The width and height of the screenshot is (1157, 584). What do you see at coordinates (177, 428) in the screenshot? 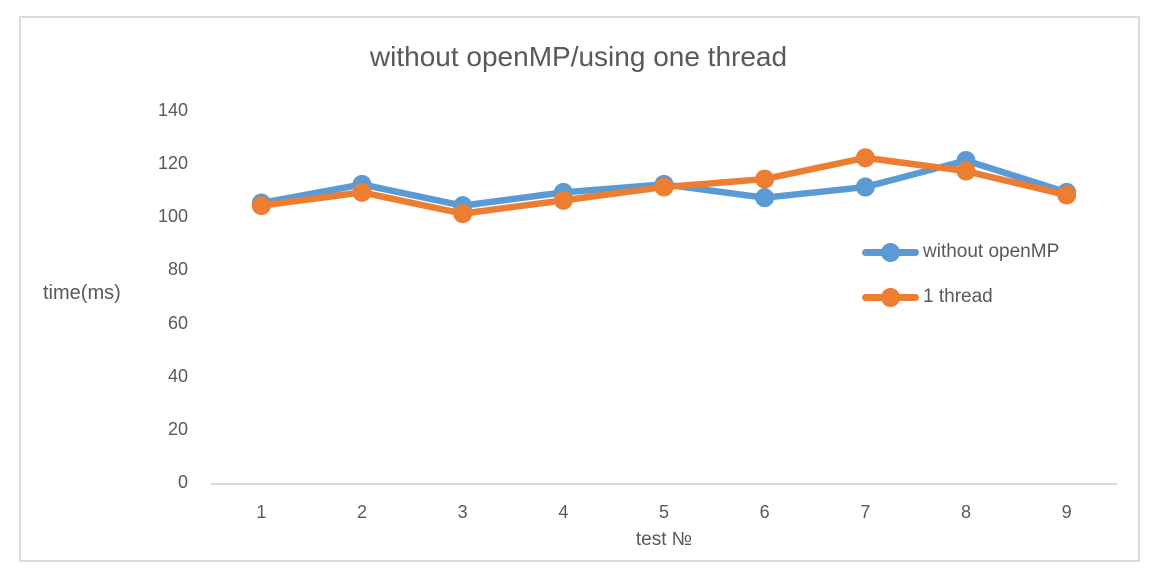
I see `y-tick-label: 20` at bounding box center [177, 428].